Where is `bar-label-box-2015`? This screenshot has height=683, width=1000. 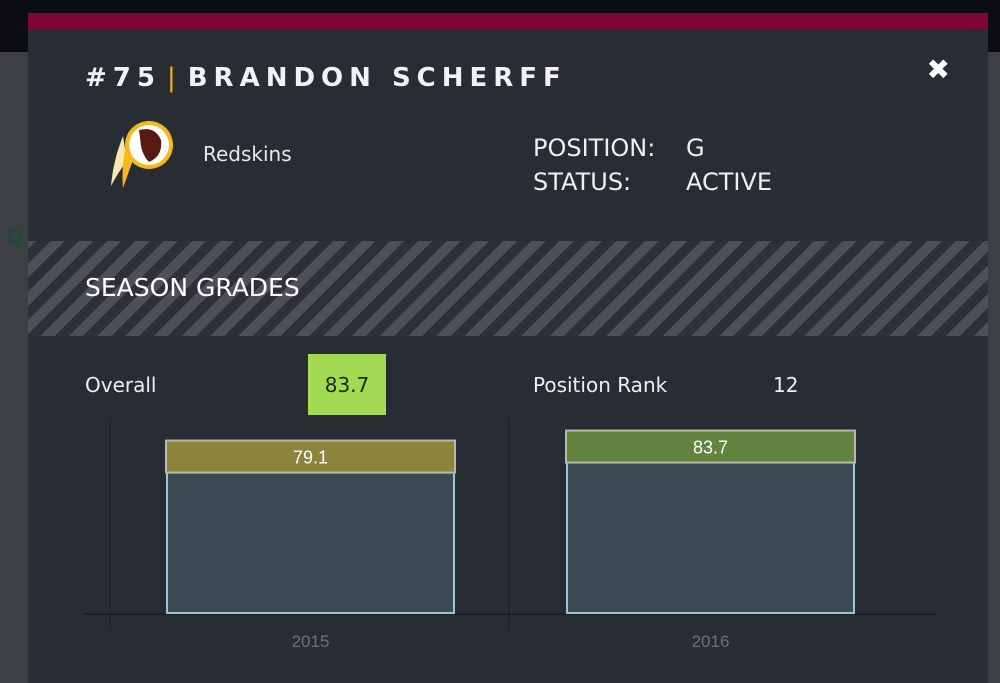 bar-label-box-2015 is located at coordinates (310, 456).